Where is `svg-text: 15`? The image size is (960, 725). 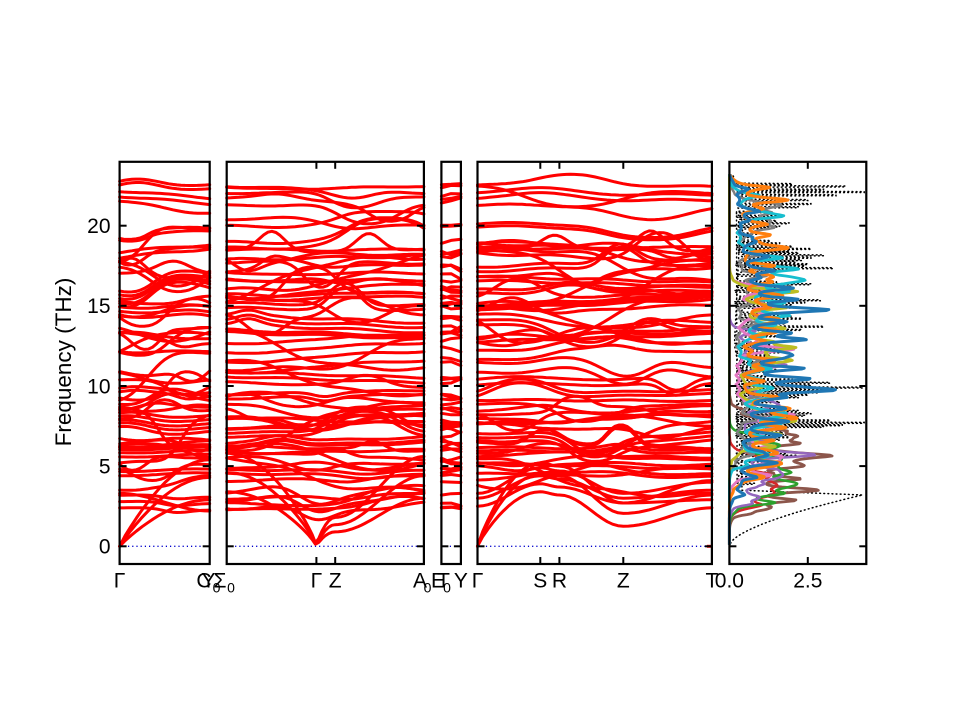
svg-text: 15 is located at coordinates (98, 306).